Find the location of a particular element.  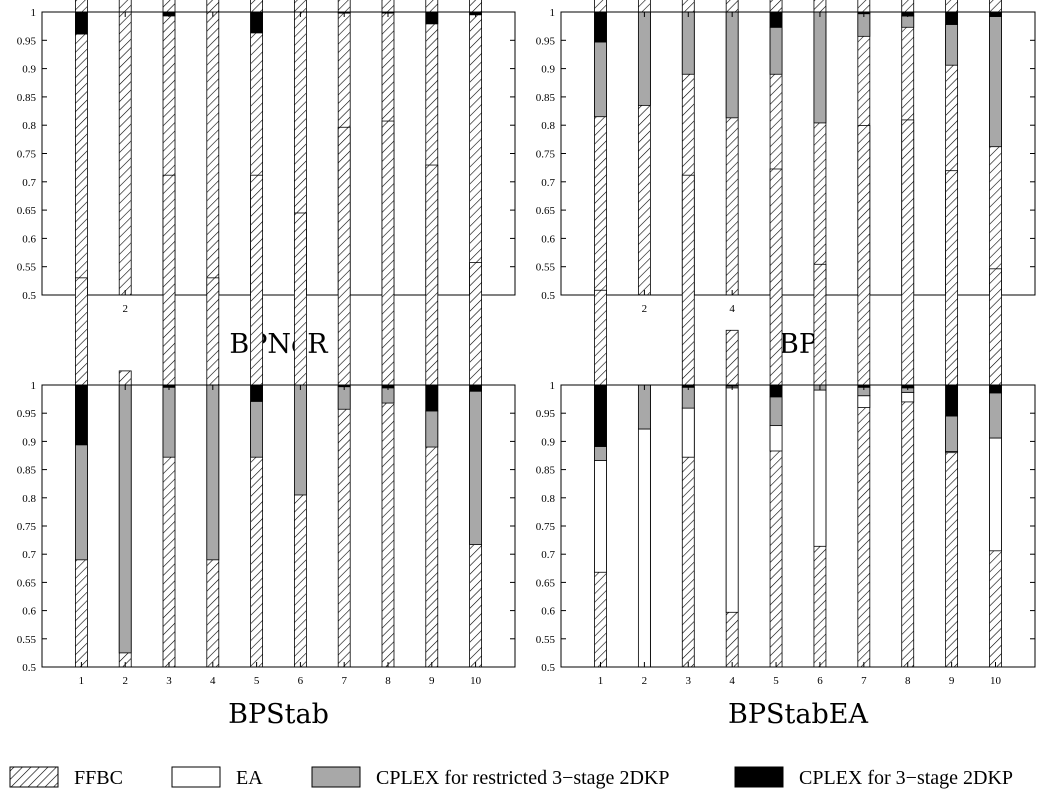

x-tick-label: 6 is located at coordinates (820, 681).